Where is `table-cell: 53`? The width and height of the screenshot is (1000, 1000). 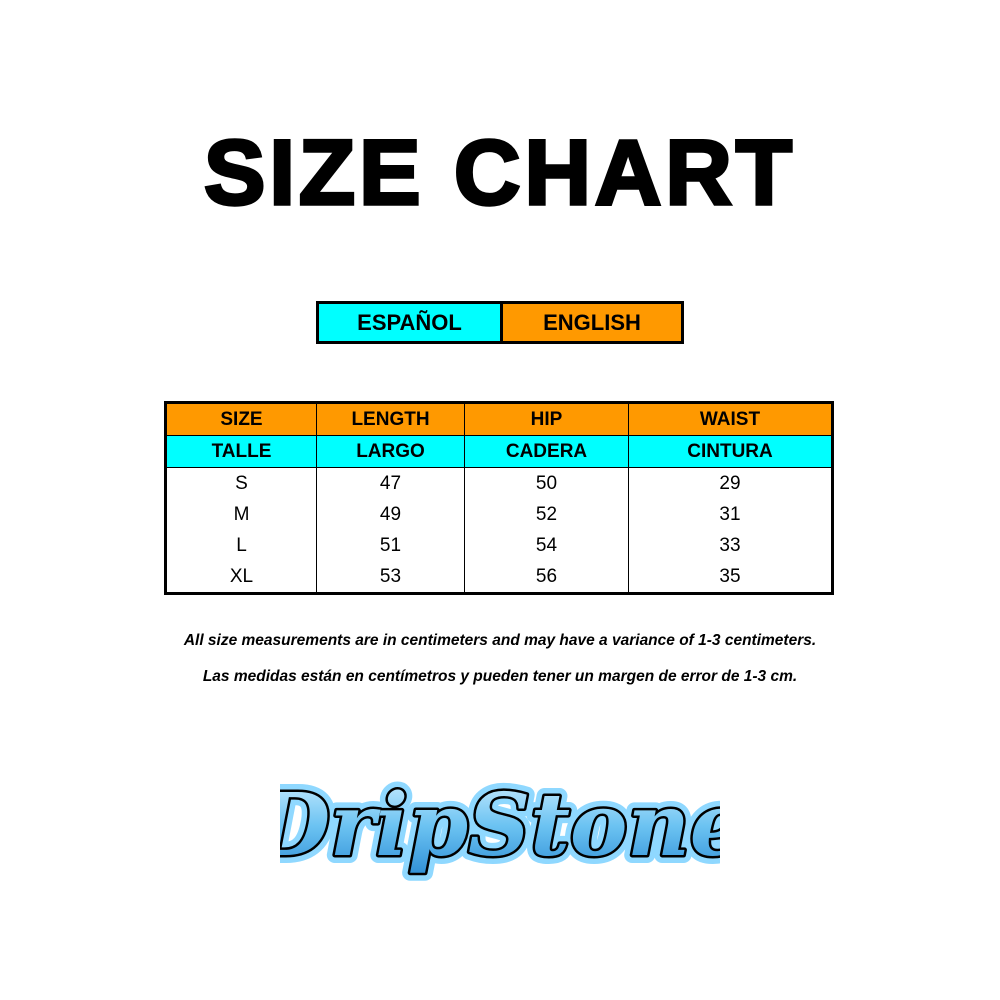 table-cell: 53 is located at coordinates (390, 577).